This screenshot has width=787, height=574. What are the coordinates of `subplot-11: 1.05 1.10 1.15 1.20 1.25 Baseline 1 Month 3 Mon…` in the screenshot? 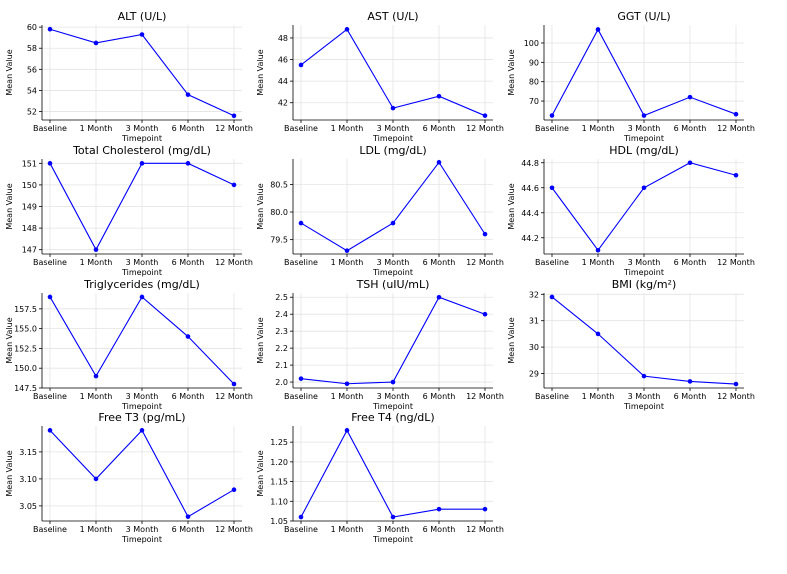 It's located at (380, 477).